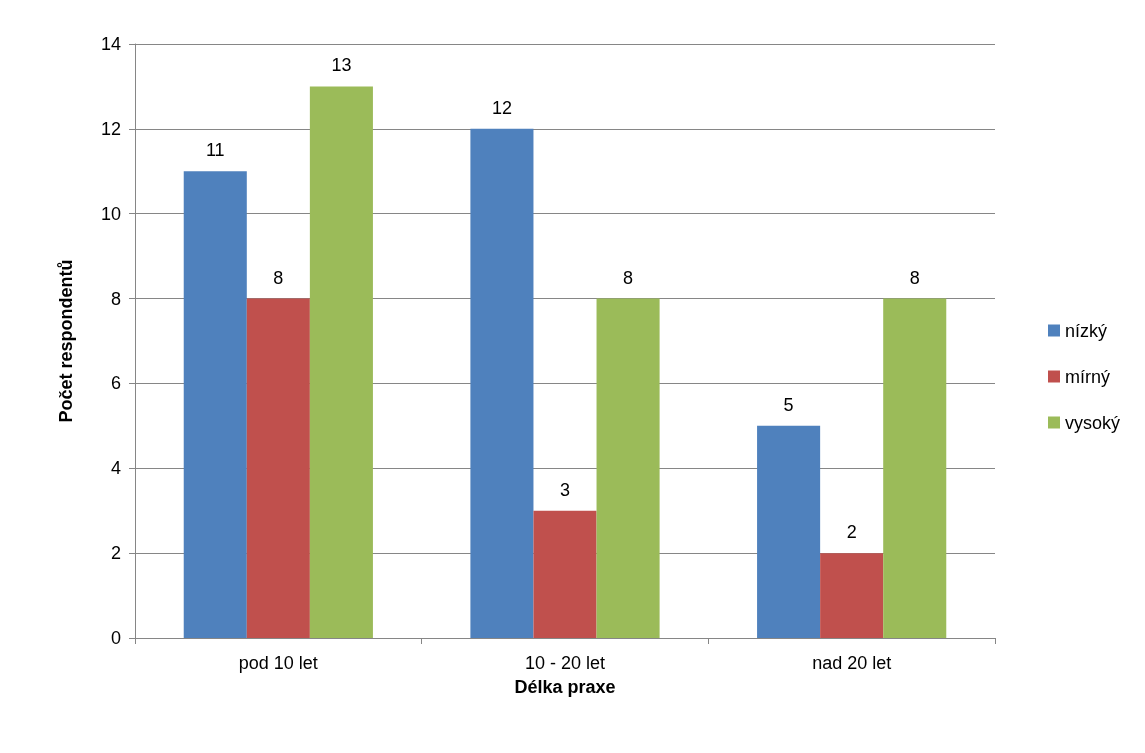  I want to click on legend-label: mírný, so click(1087, 376).